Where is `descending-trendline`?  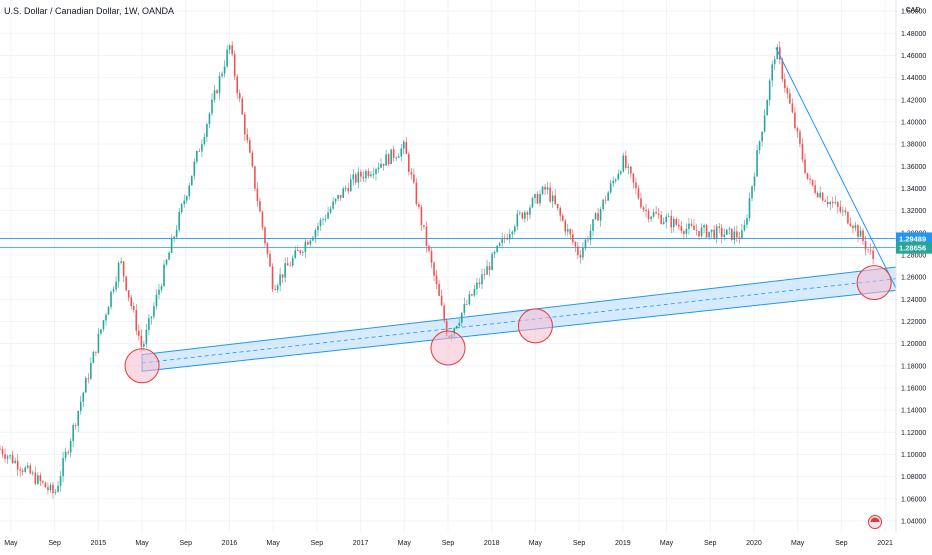 descending-trendline is located at coordinates (836, 168).